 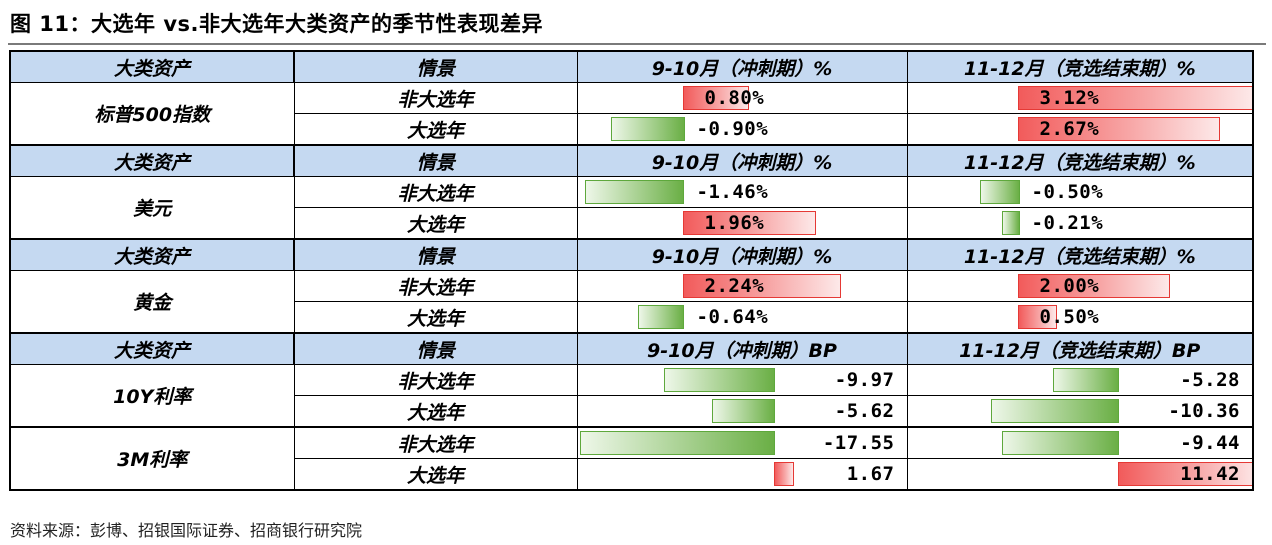 I want to click on value-cell-2: 2.67%, so click(x=1080, y=129).